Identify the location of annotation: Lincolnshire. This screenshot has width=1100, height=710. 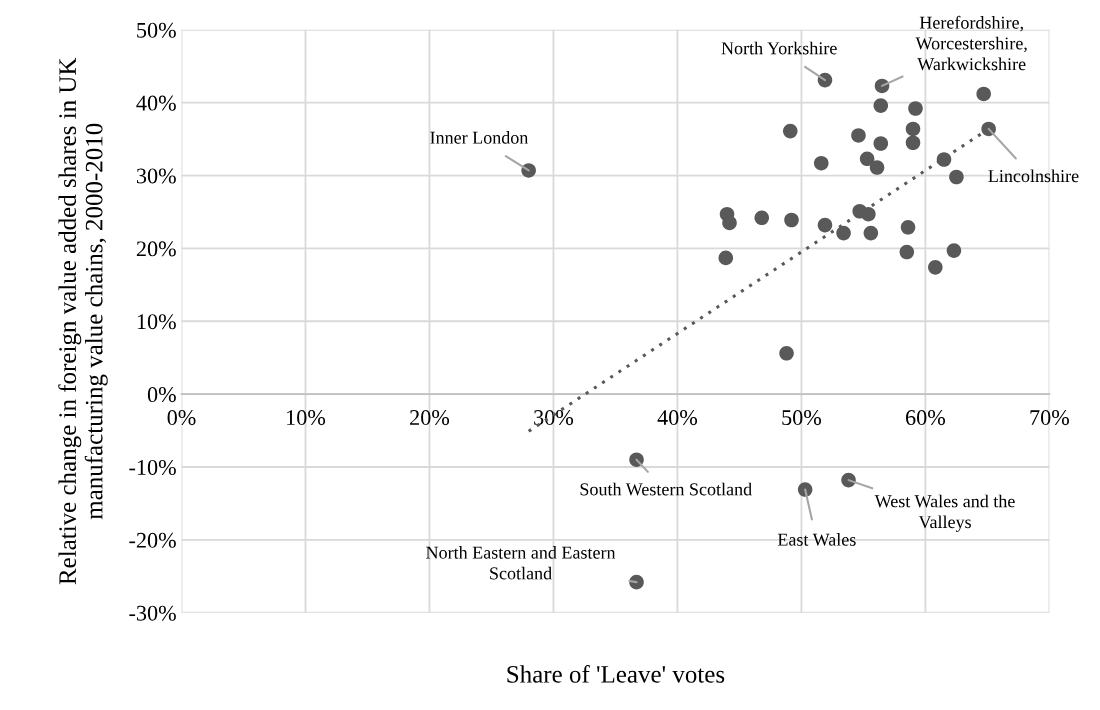
(1033, 176).